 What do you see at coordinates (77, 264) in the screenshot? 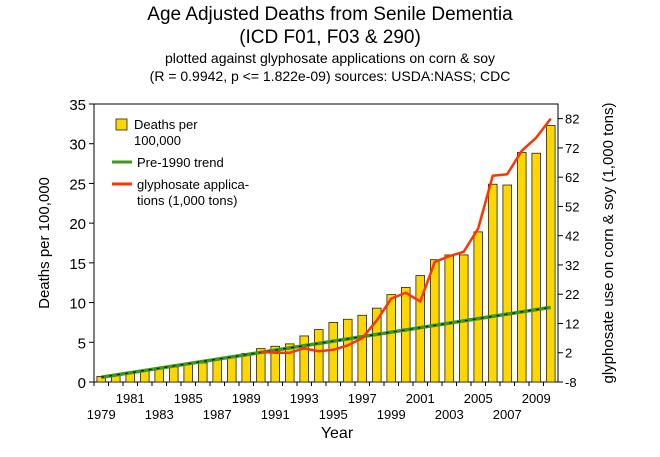
I see `y-tick-label: 15` at bounding box center [77, 264].